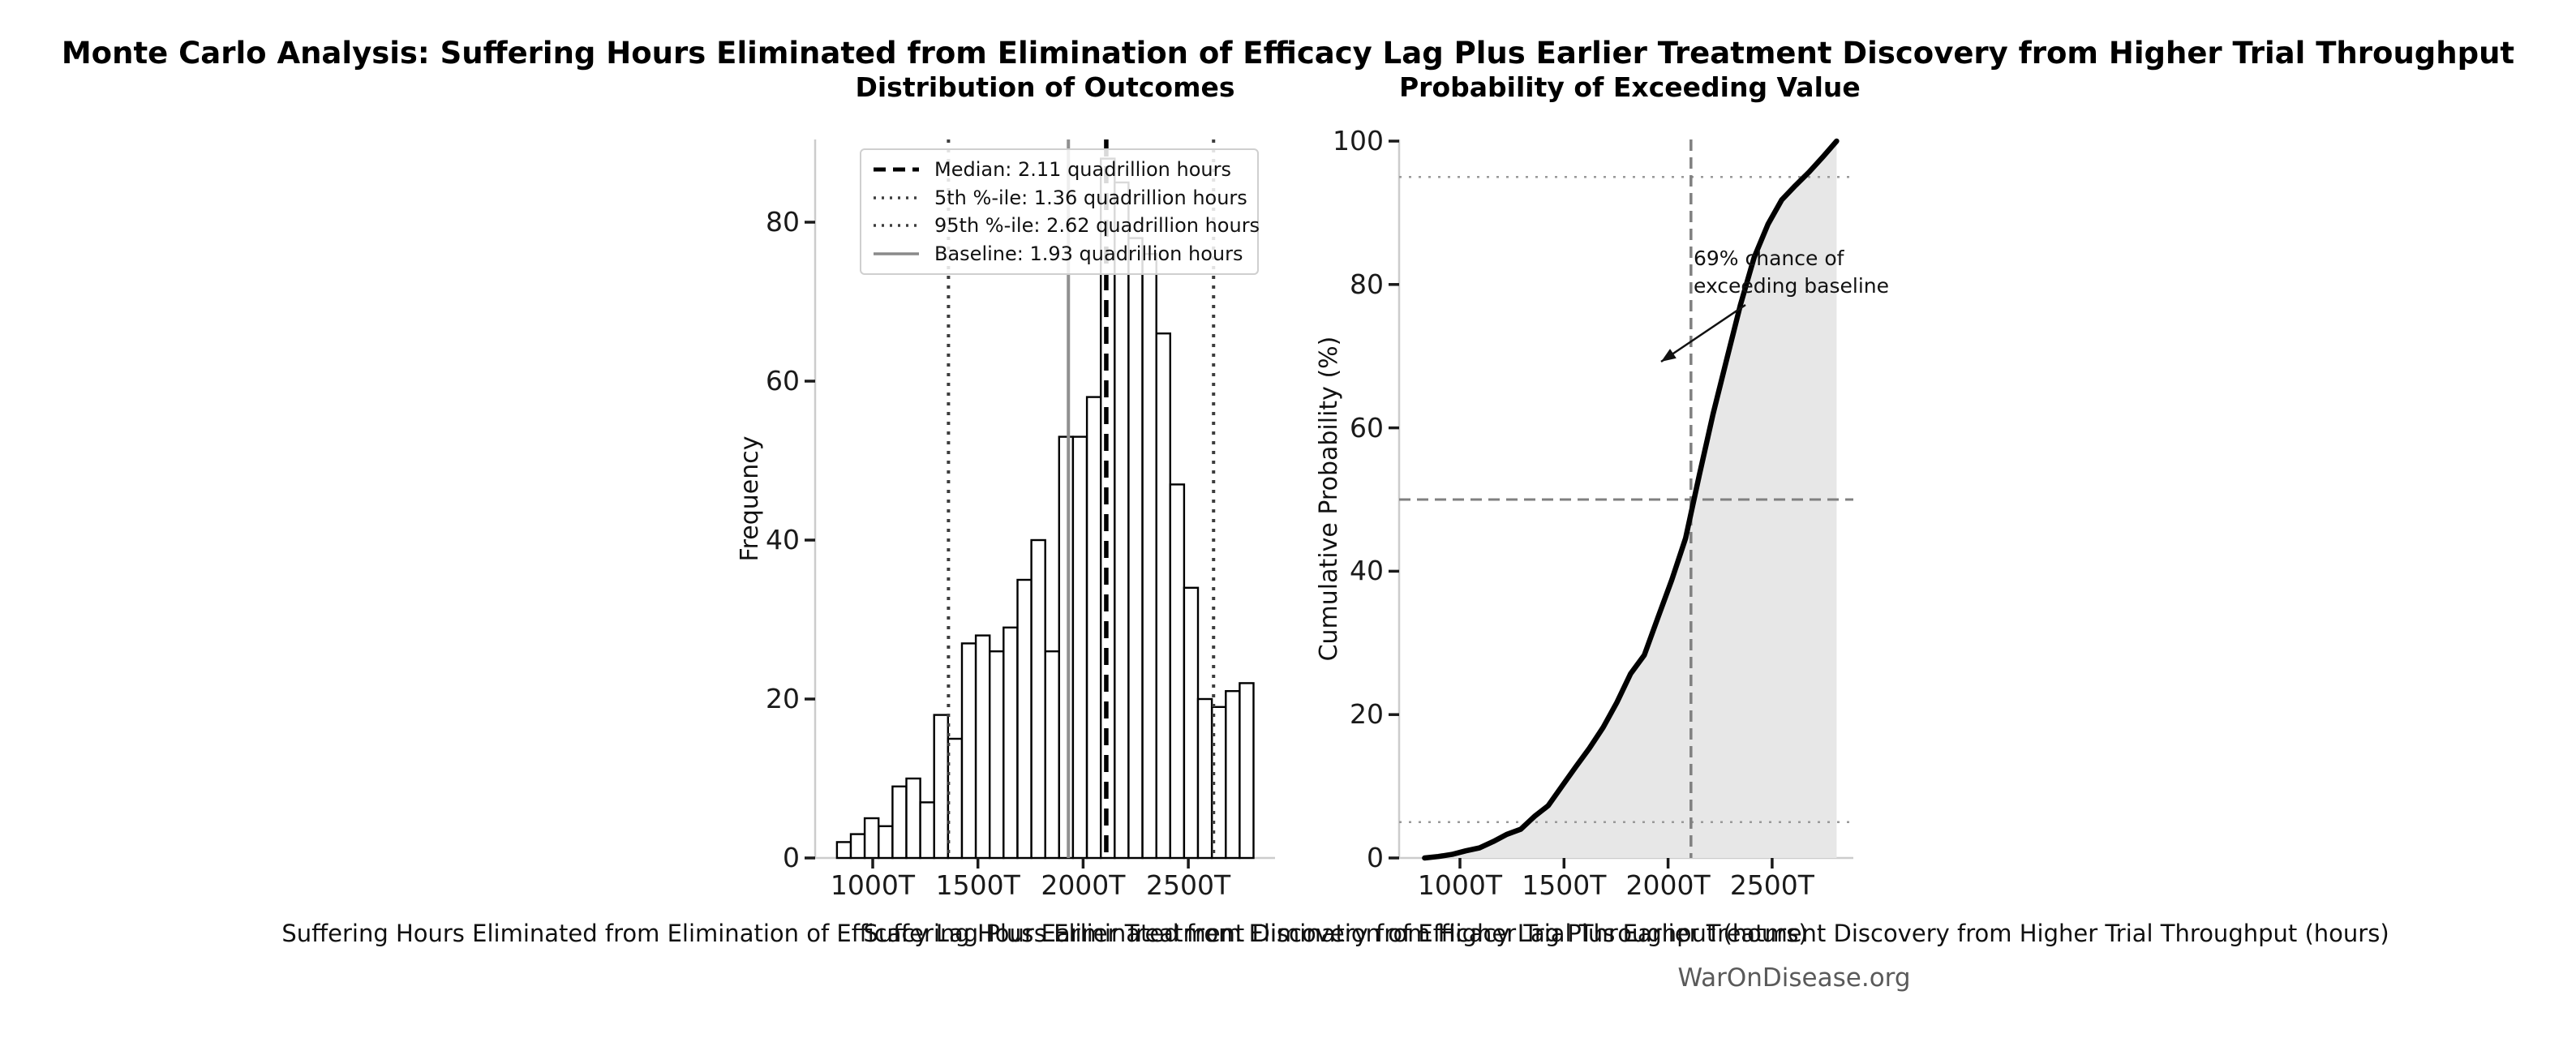  I want to click on right-y-tick-label: 20, so click(1367, 714).